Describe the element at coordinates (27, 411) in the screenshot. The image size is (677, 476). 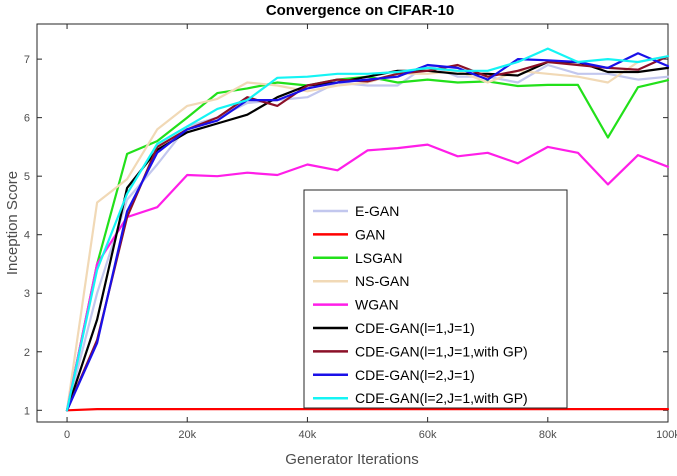
I see `y-tick-label: 1` at that location.